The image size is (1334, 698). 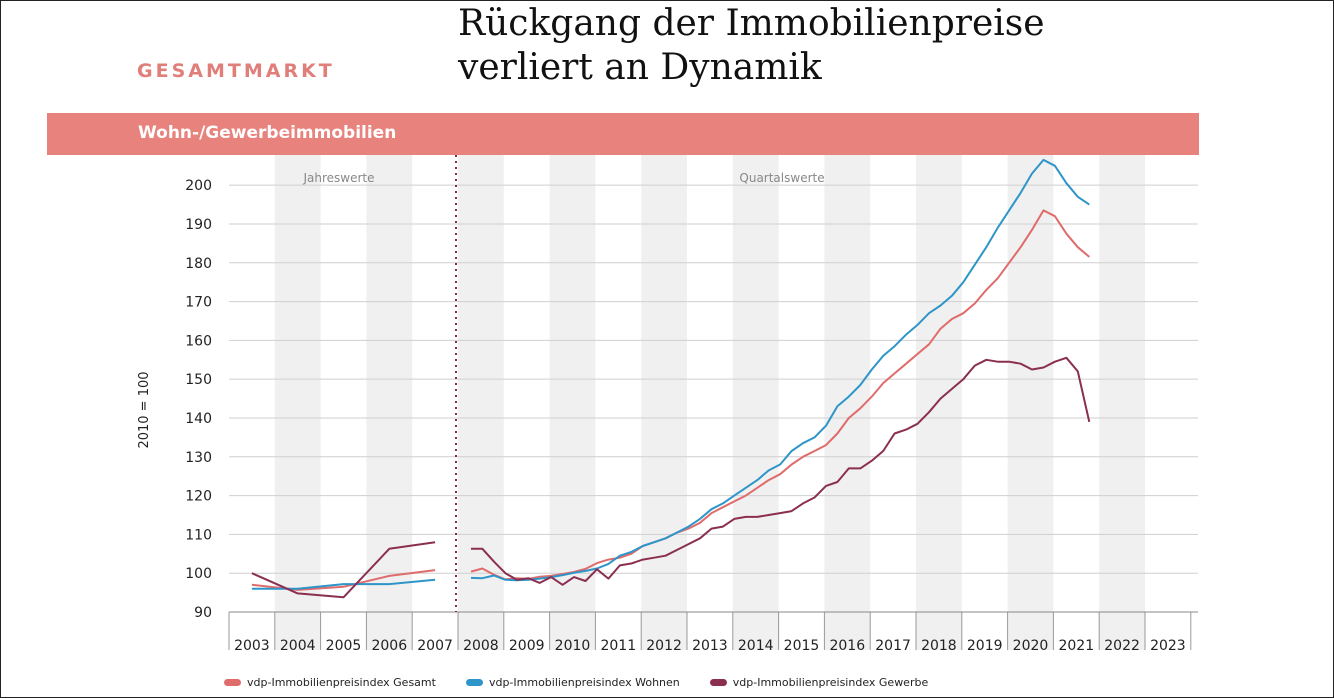 I want to click on title-line-1: Rückgang der Immobilienpreise, so click(x=751, y=23).